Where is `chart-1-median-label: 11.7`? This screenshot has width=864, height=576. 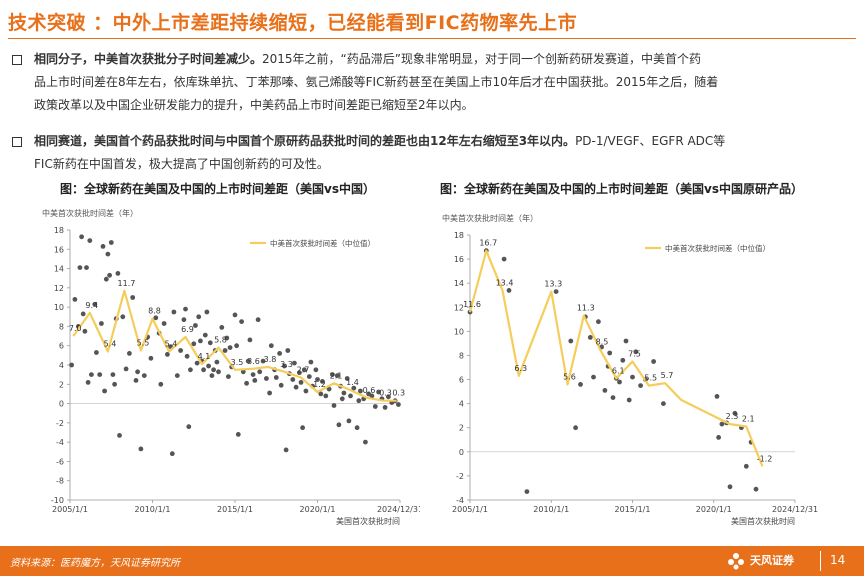
chart-1-median-label: 11.7 is located at coordinates (127, 283).